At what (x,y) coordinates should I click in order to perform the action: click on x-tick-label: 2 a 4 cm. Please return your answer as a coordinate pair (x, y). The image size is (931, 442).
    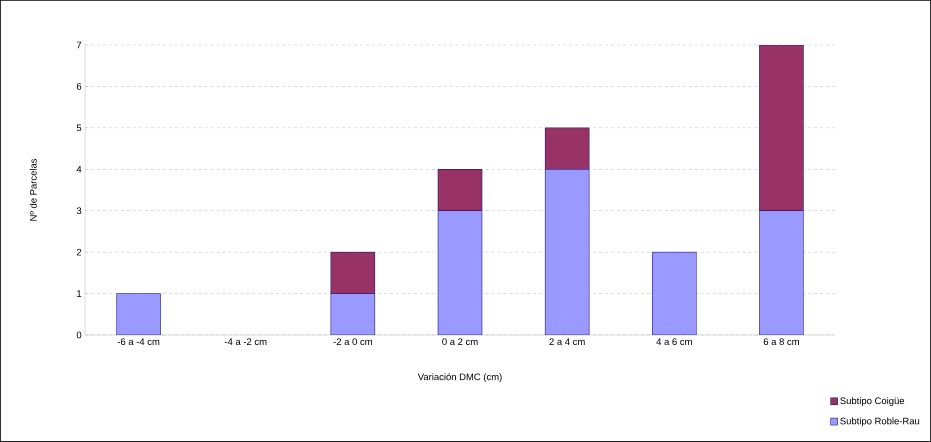
    Looking at the image, I should click on (567, 342).